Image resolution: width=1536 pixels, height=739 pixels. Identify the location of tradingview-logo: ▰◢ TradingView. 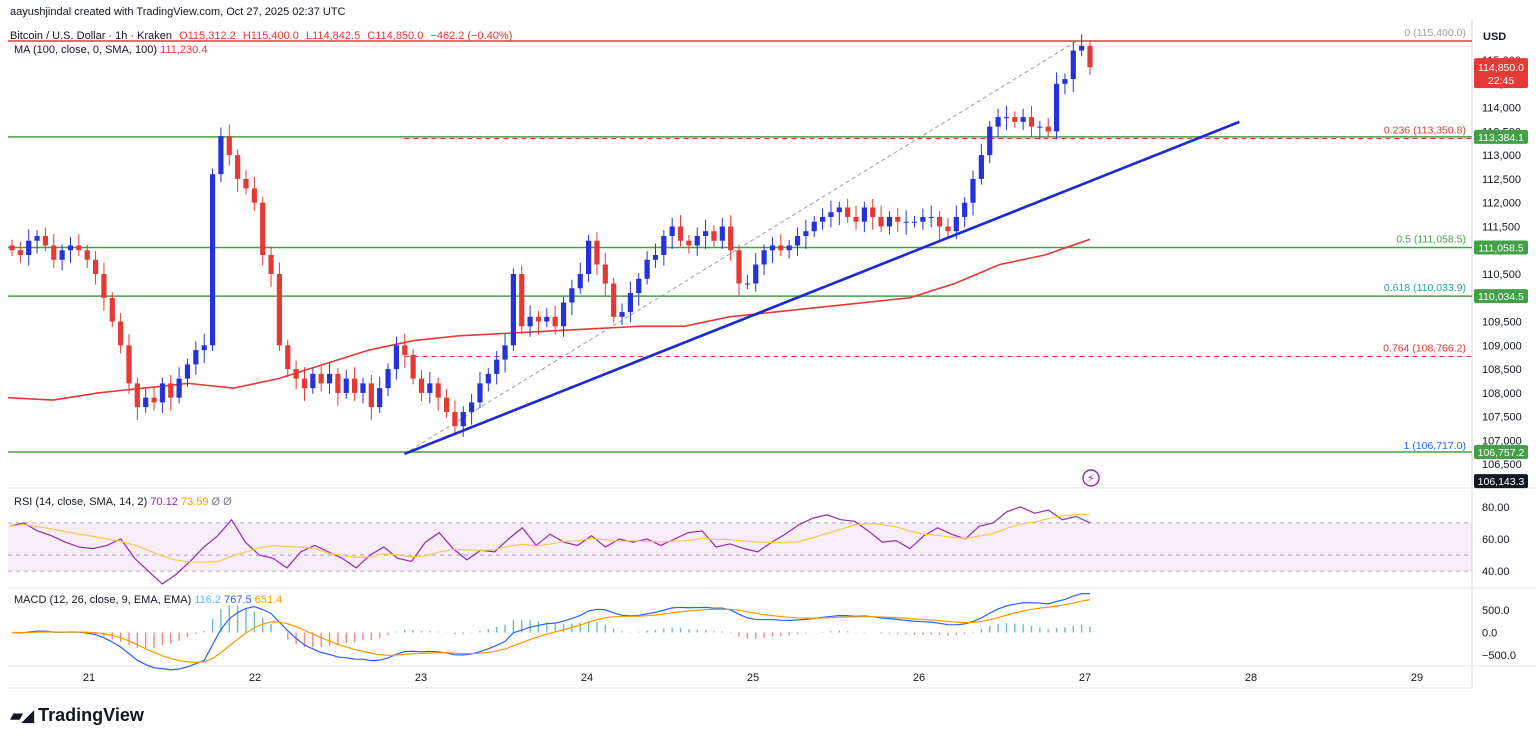
(77, 715).